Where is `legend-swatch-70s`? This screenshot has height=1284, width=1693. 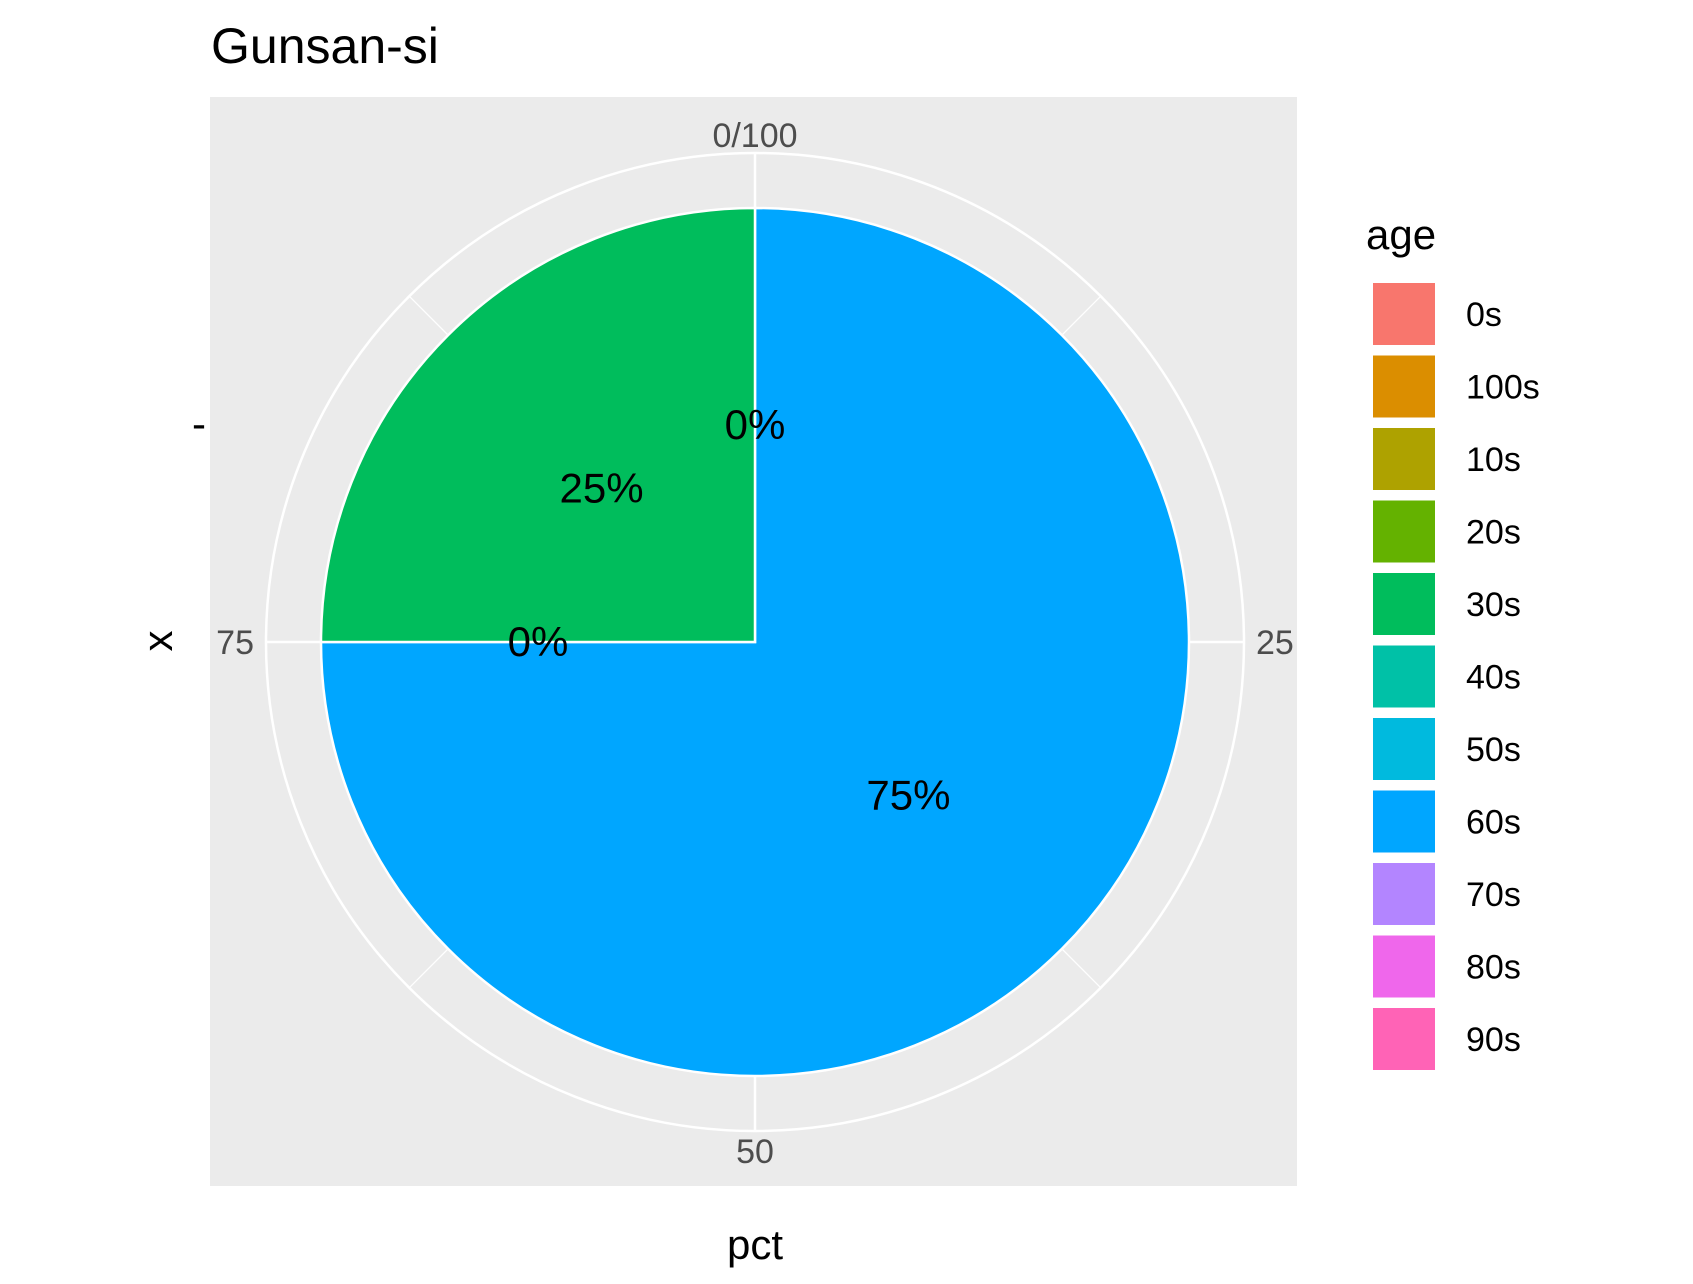
legend-swatch-70s is located at coordinates (1404, 894).